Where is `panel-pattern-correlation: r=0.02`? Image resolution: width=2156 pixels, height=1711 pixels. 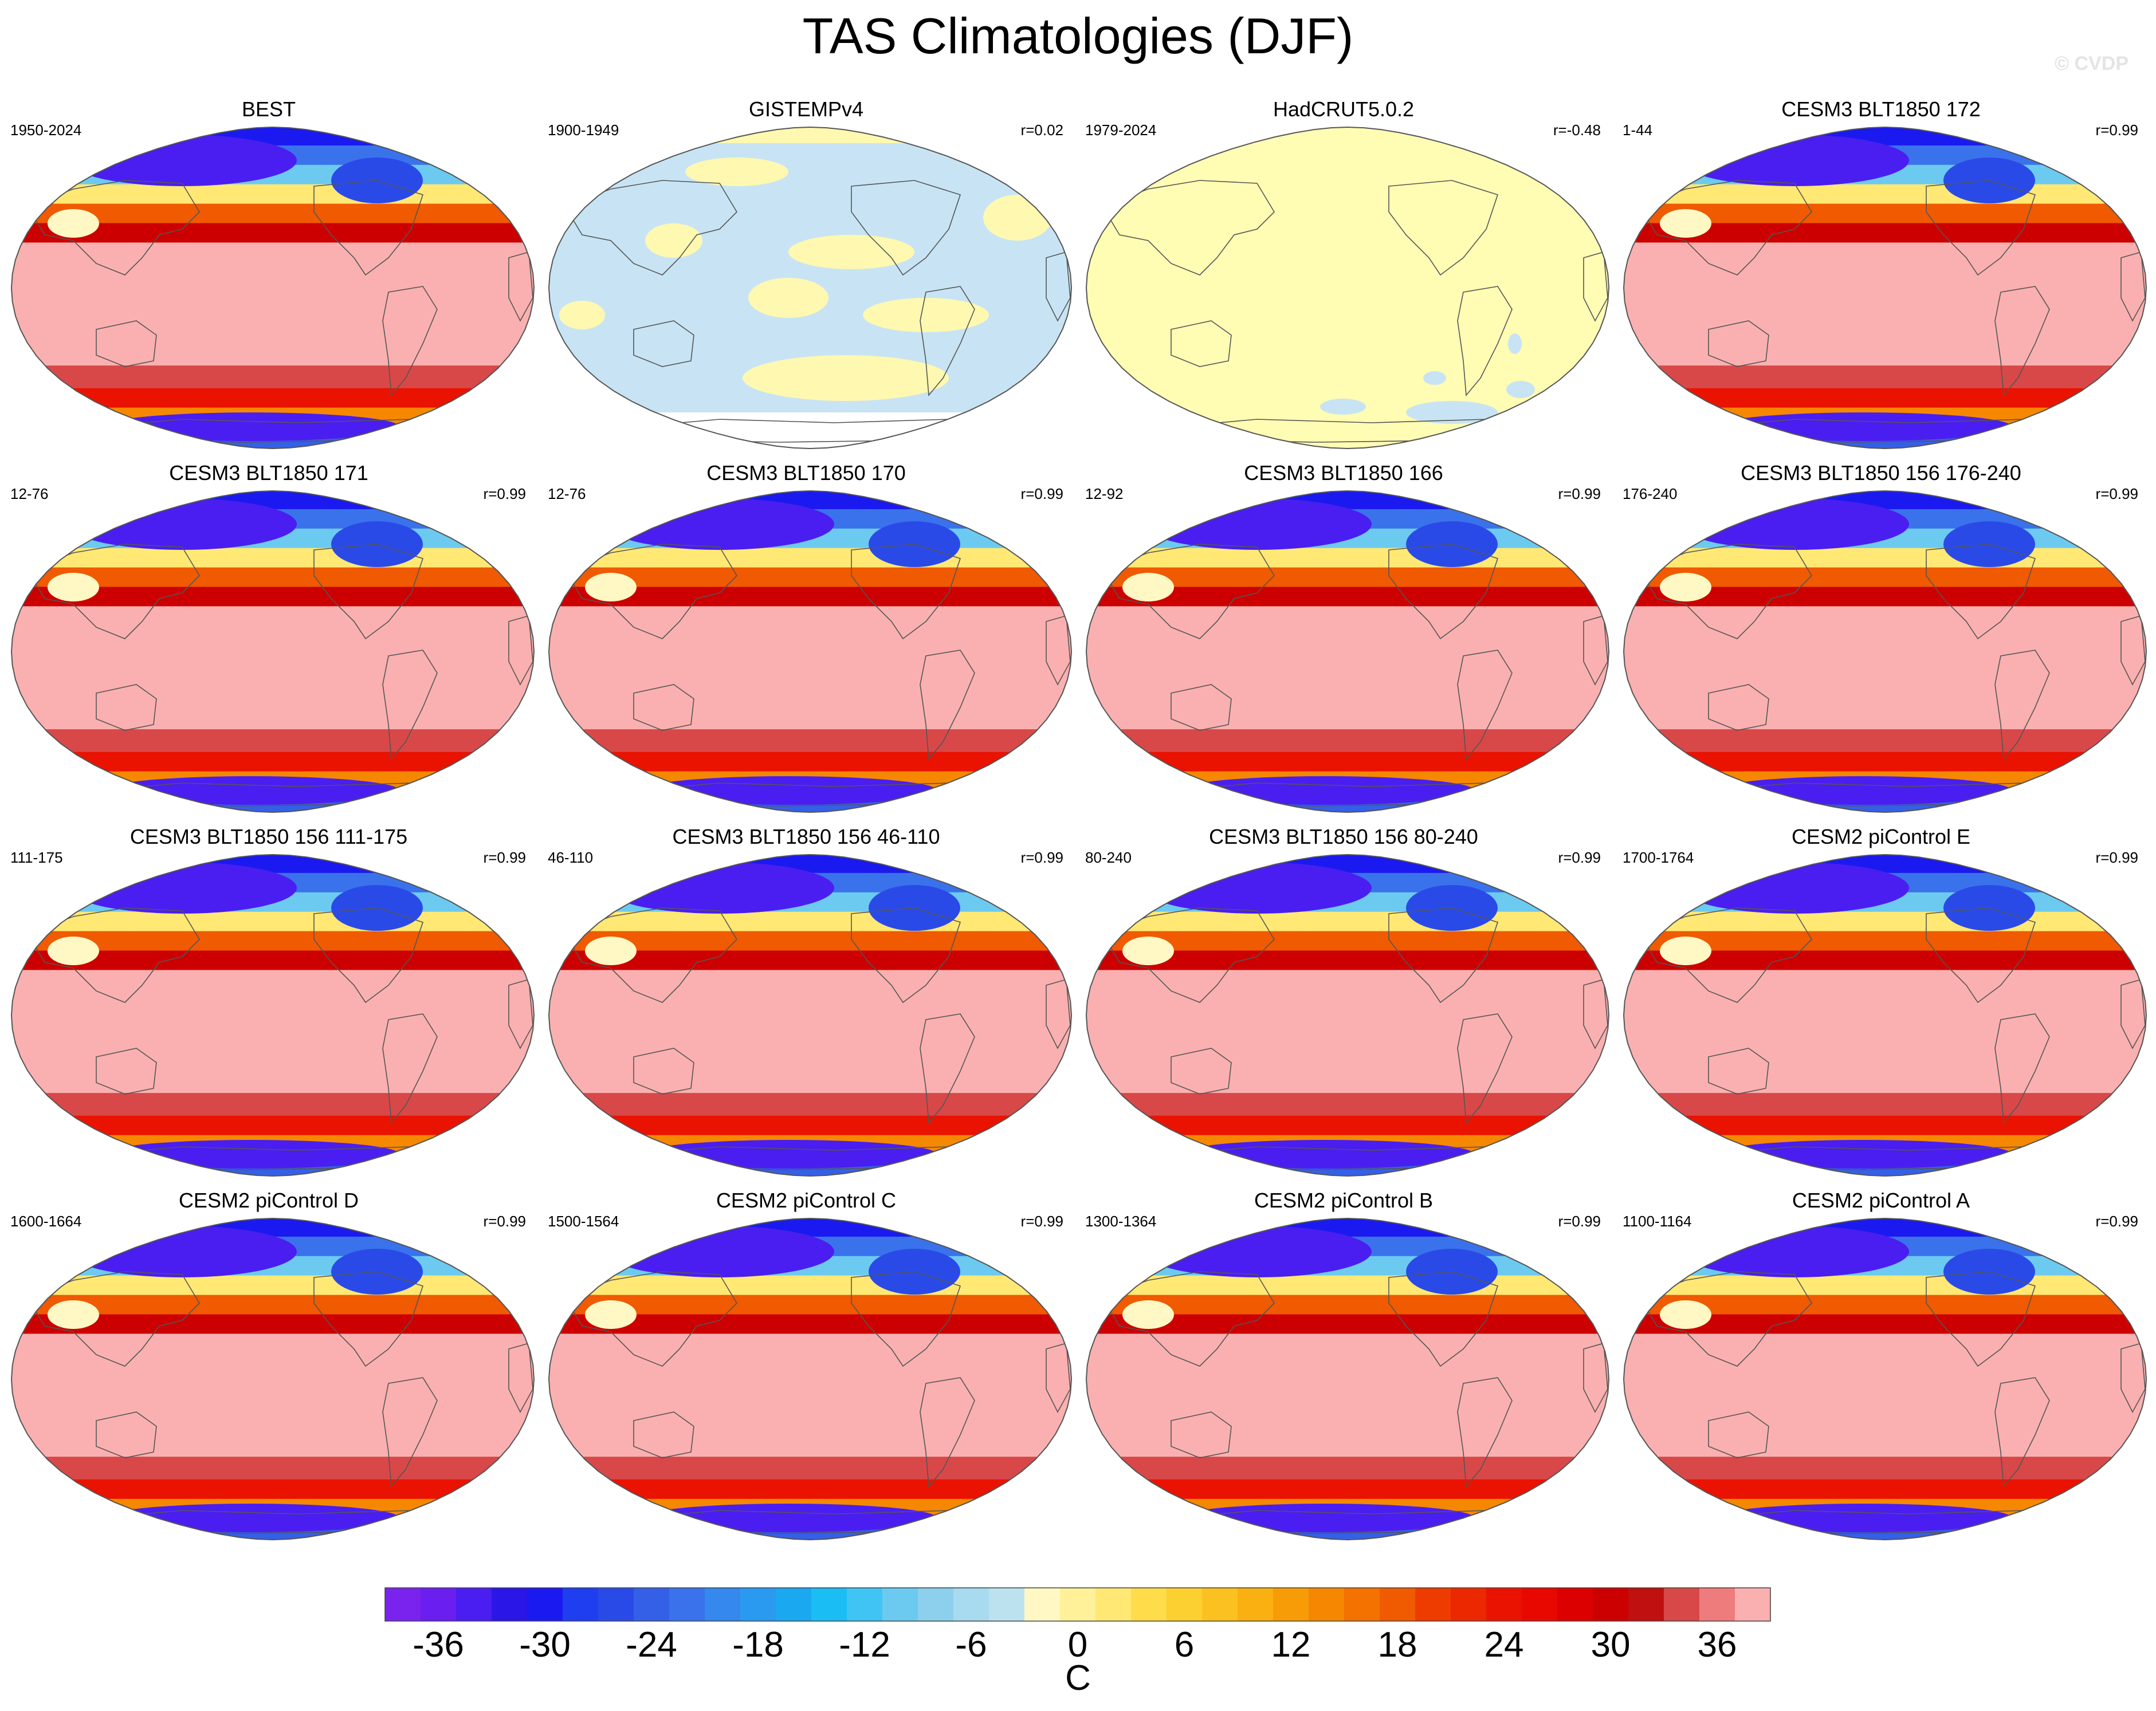
panel-pattern-correlation: r=0.02 is located at coordinates (1041, 130).